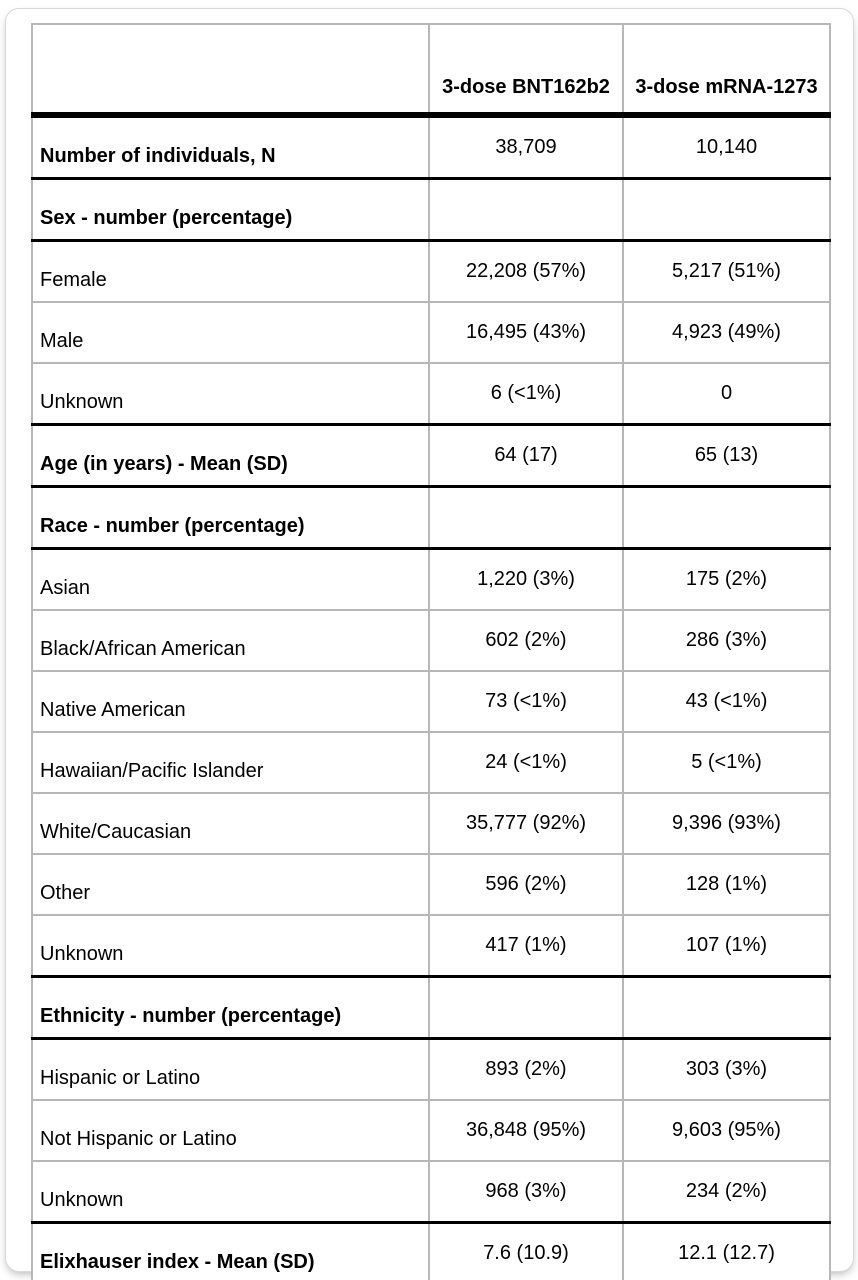  What do you see at coordinates (726, 701) in the screenshot?
I see `row-value-mrna1273: 43 (<1%)` at bounding box center [726, 701].